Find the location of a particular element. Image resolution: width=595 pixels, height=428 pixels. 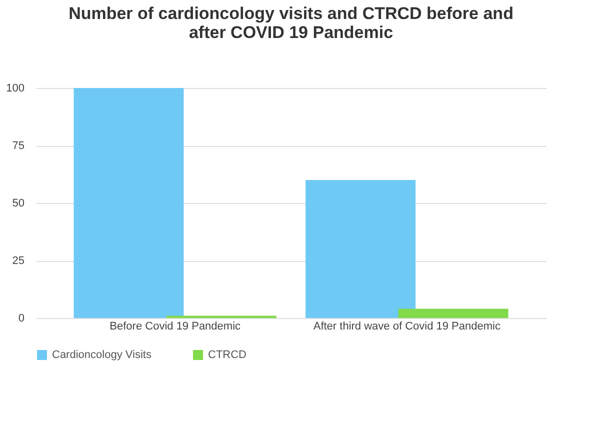

legend-label: Cardioncology Visits is located at coordinates (102, 355).